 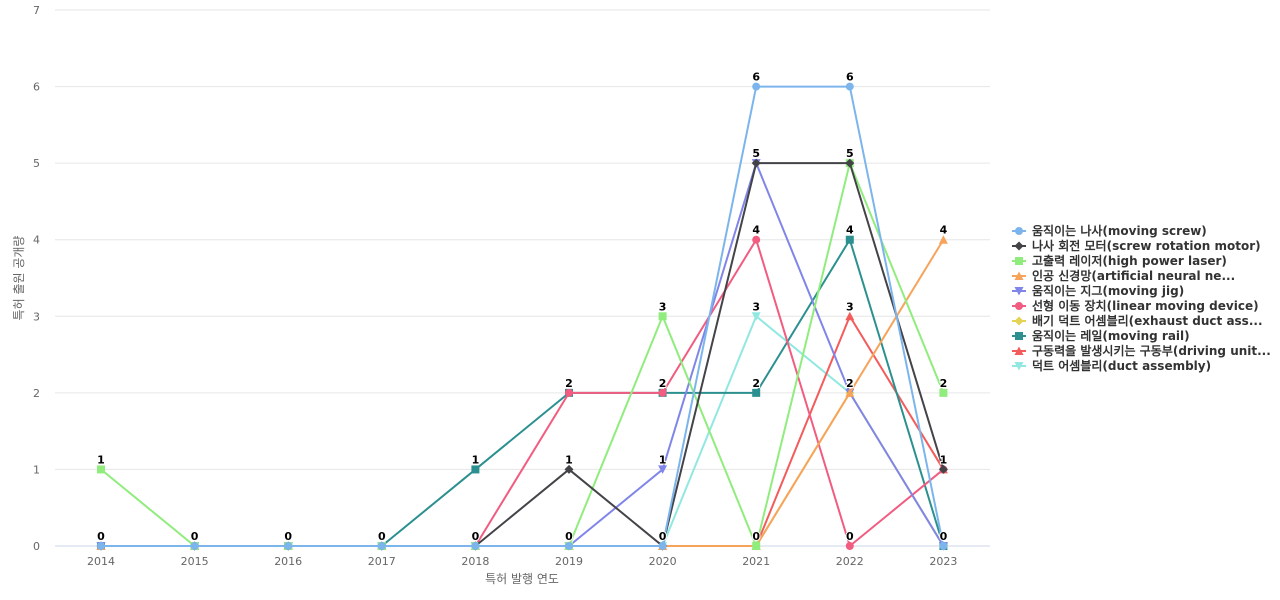 I want to click on y-tick-label: 5, so click(x=36, y=163).